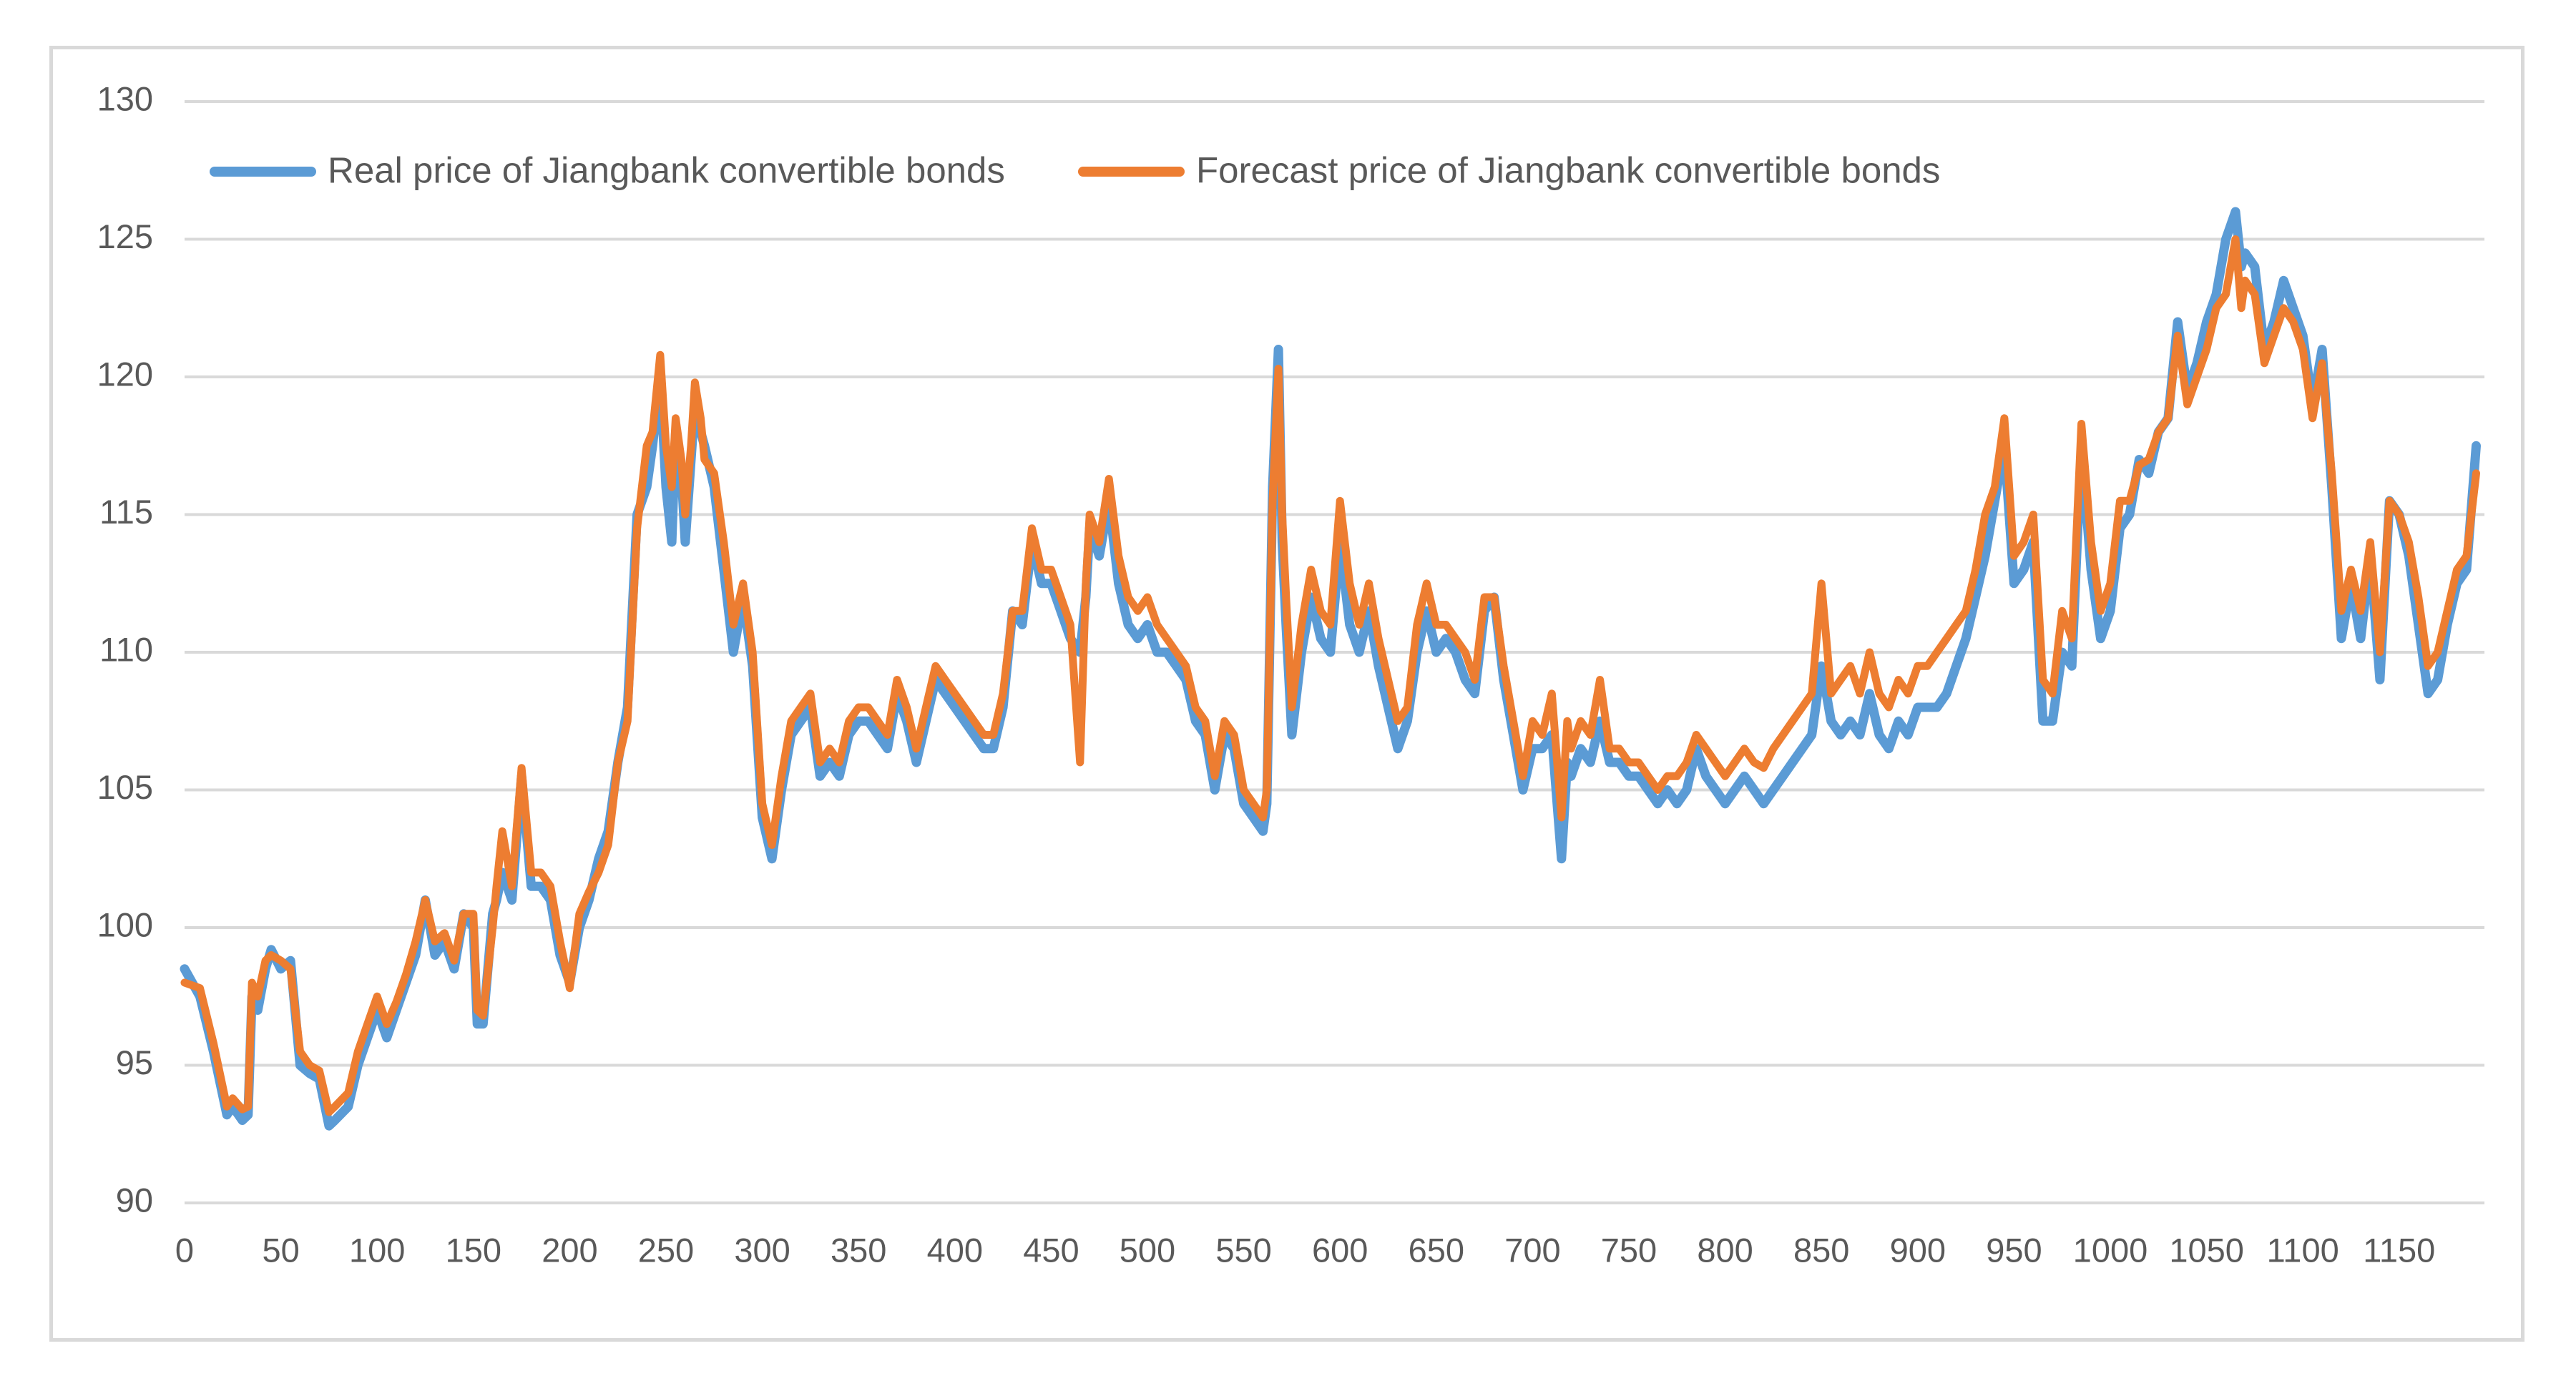 The width and height of the screenshot is (2576, 1381). What do you see at coordinates (134, 1200) in the screenshot?
I see `y-tick-label: 90` at bounding box center [134, 1200].